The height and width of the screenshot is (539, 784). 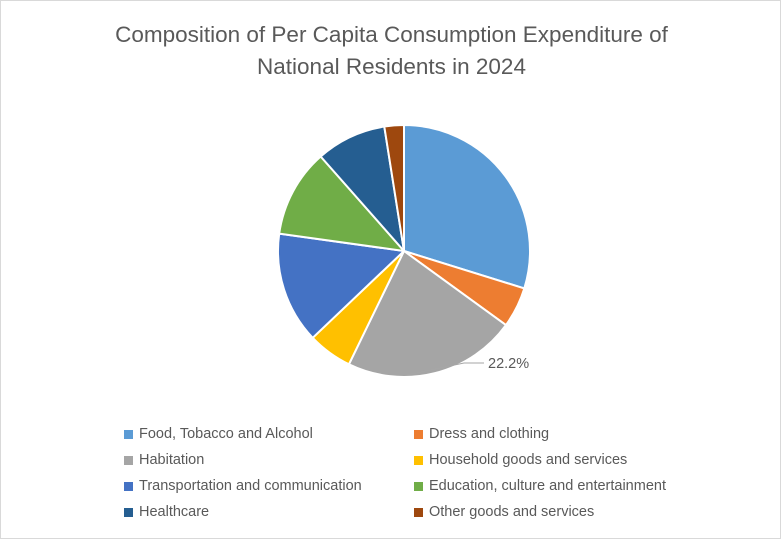 I want to click on legend-item-habitation: Habitation, so click(x=269, y=460).